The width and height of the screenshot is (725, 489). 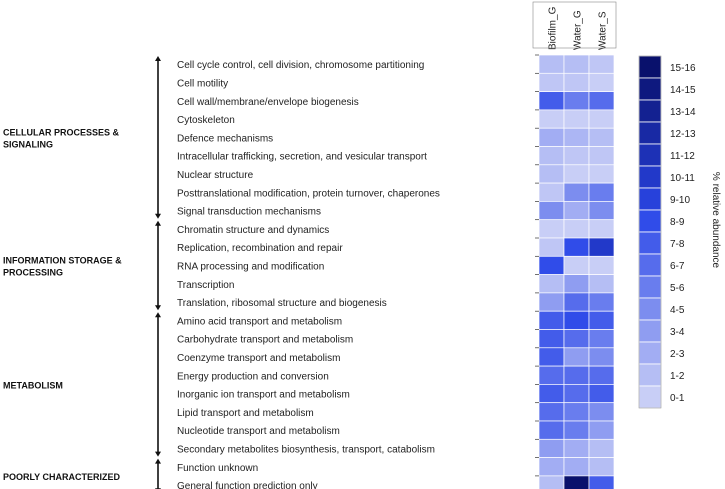 I want to click on legend-frame, so click(x=650, y=232).